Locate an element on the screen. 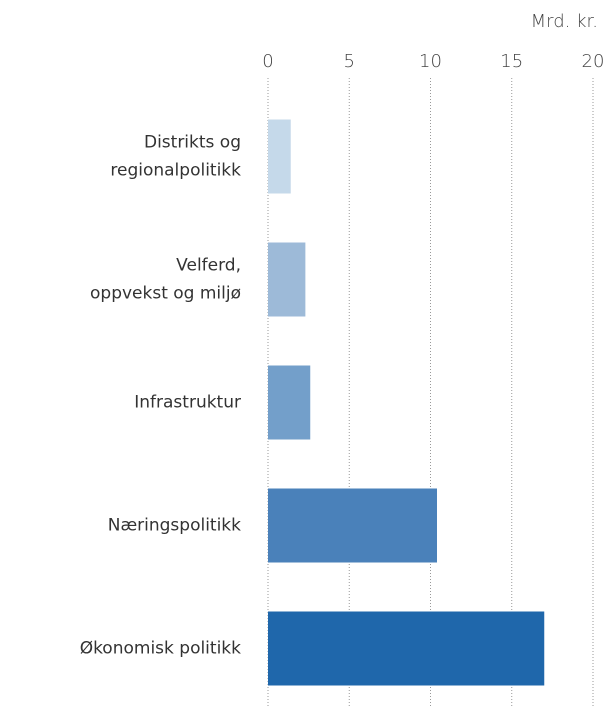  y-tick-label-line: Økonomisk politikk is located at coordinates (160, 649).